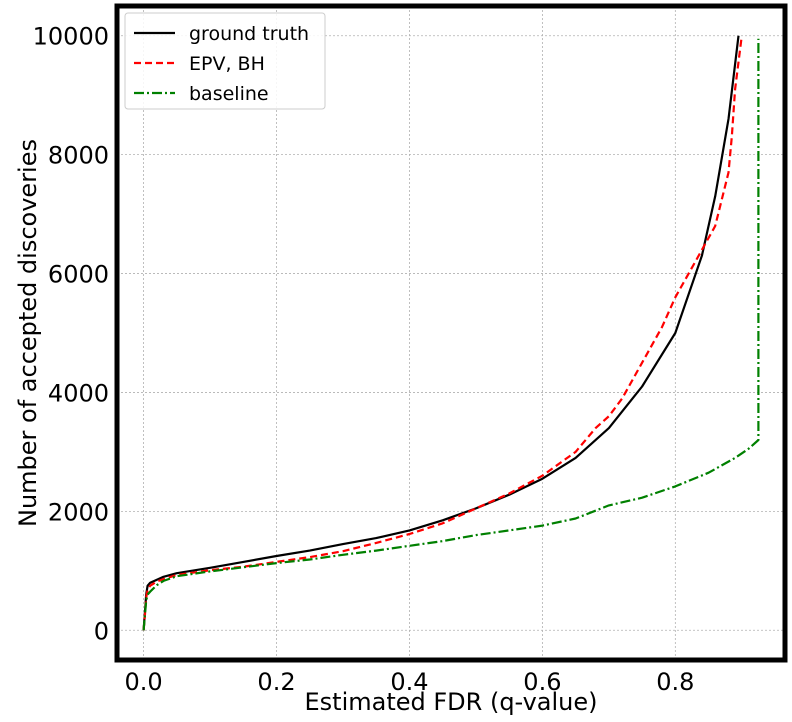 This screenshot has width=792, height=722. Describe the element at coordinates (28, 333) in the screenshot. I see `y-axis-label: Number of accepted discoveries` at that location.